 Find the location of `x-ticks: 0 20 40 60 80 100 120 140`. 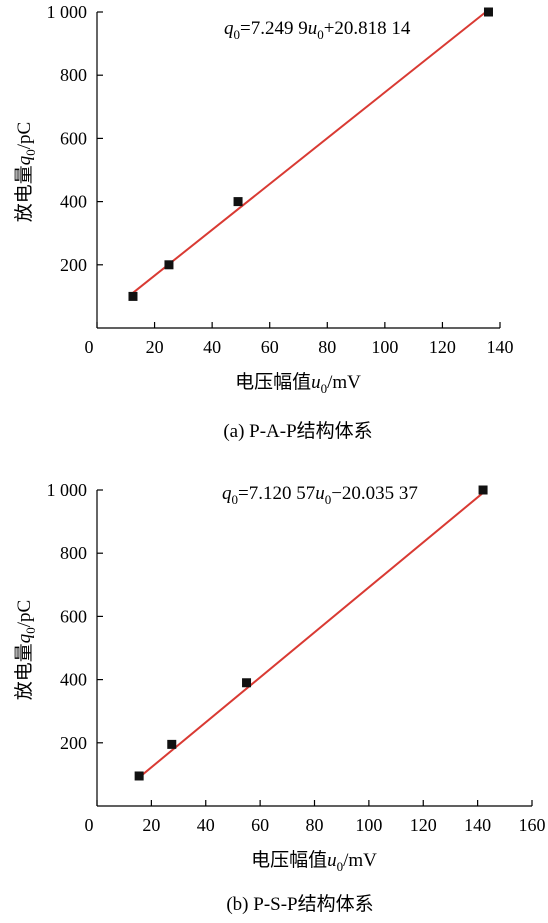

x-ticks: 0 20 40 60 80 100 120 140 is located at coordinates (299, 339).